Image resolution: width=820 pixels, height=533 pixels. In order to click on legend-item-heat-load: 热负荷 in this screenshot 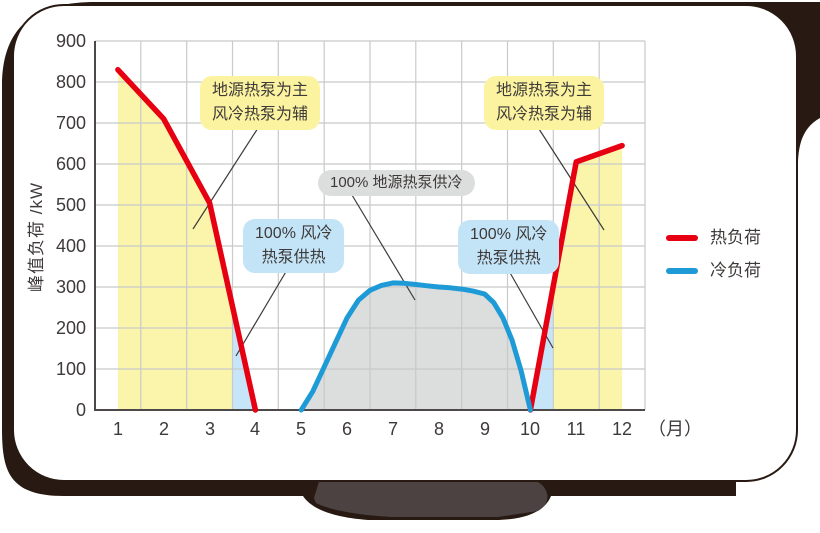, I will do `click(713, 238)`.